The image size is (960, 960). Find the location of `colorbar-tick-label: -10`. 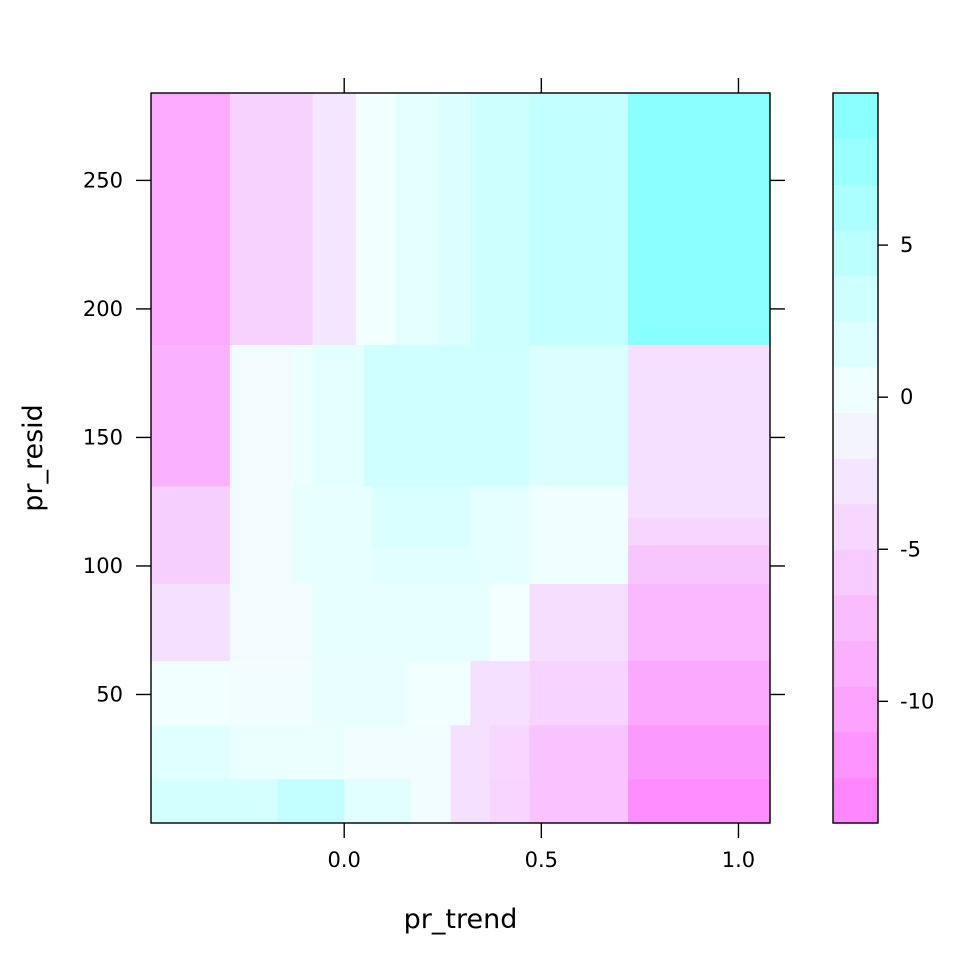

colorbar-tick-label: -10 is located at coordinates (917, 701).